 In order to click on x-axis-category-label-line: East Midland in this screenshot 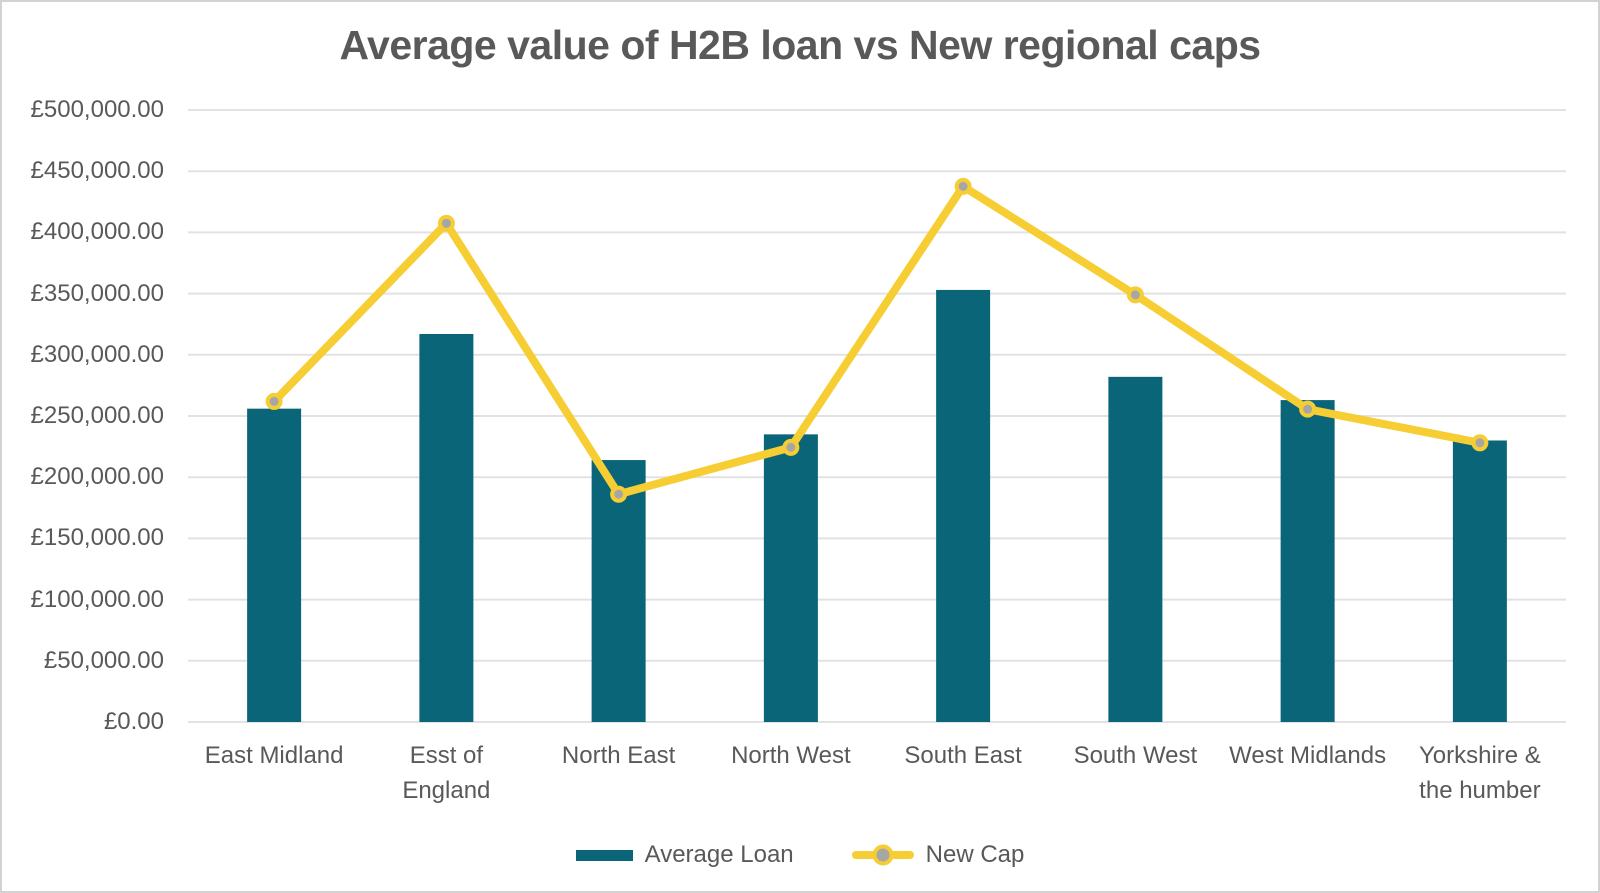, I will do `click(274, 755)`.